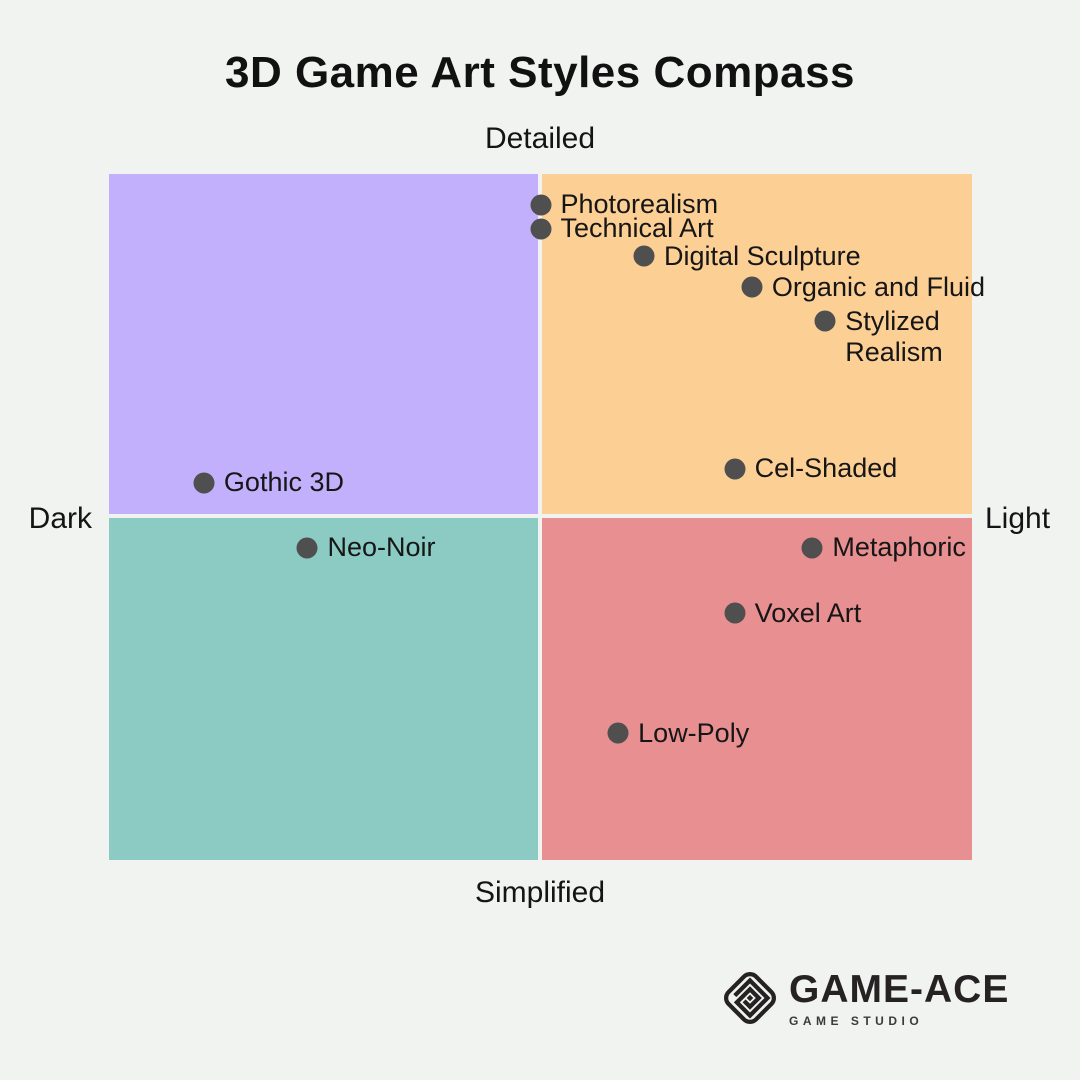  What do you see at coordinates (856, 1020) in the screenshot?
I see `brand-subtitle: GAME STUDIO` at bounding box center [856, 1020].